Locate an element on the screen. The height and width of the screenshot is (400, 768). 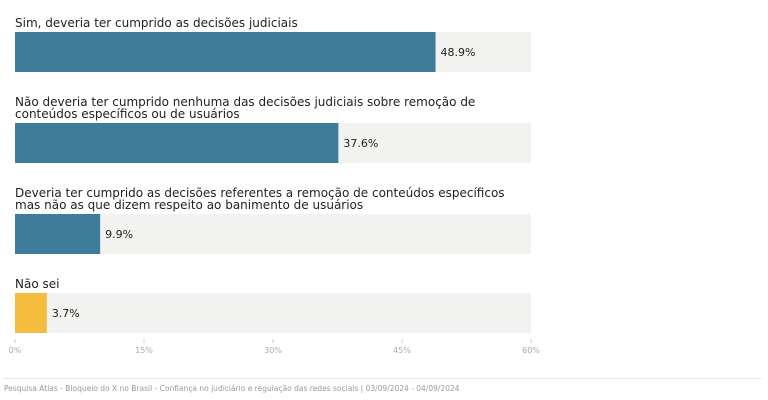
x-tick-label: 0% is located at coordinates (15, 350).